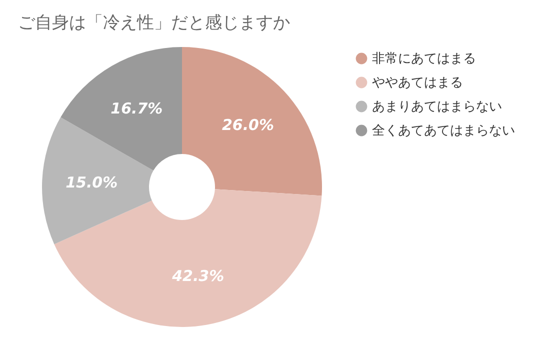 The image size is (559, 345). Describe the element at coordinates (443, 131) in the screenshot. I see `legend-label: 全くあてあてはまらない` at that location.